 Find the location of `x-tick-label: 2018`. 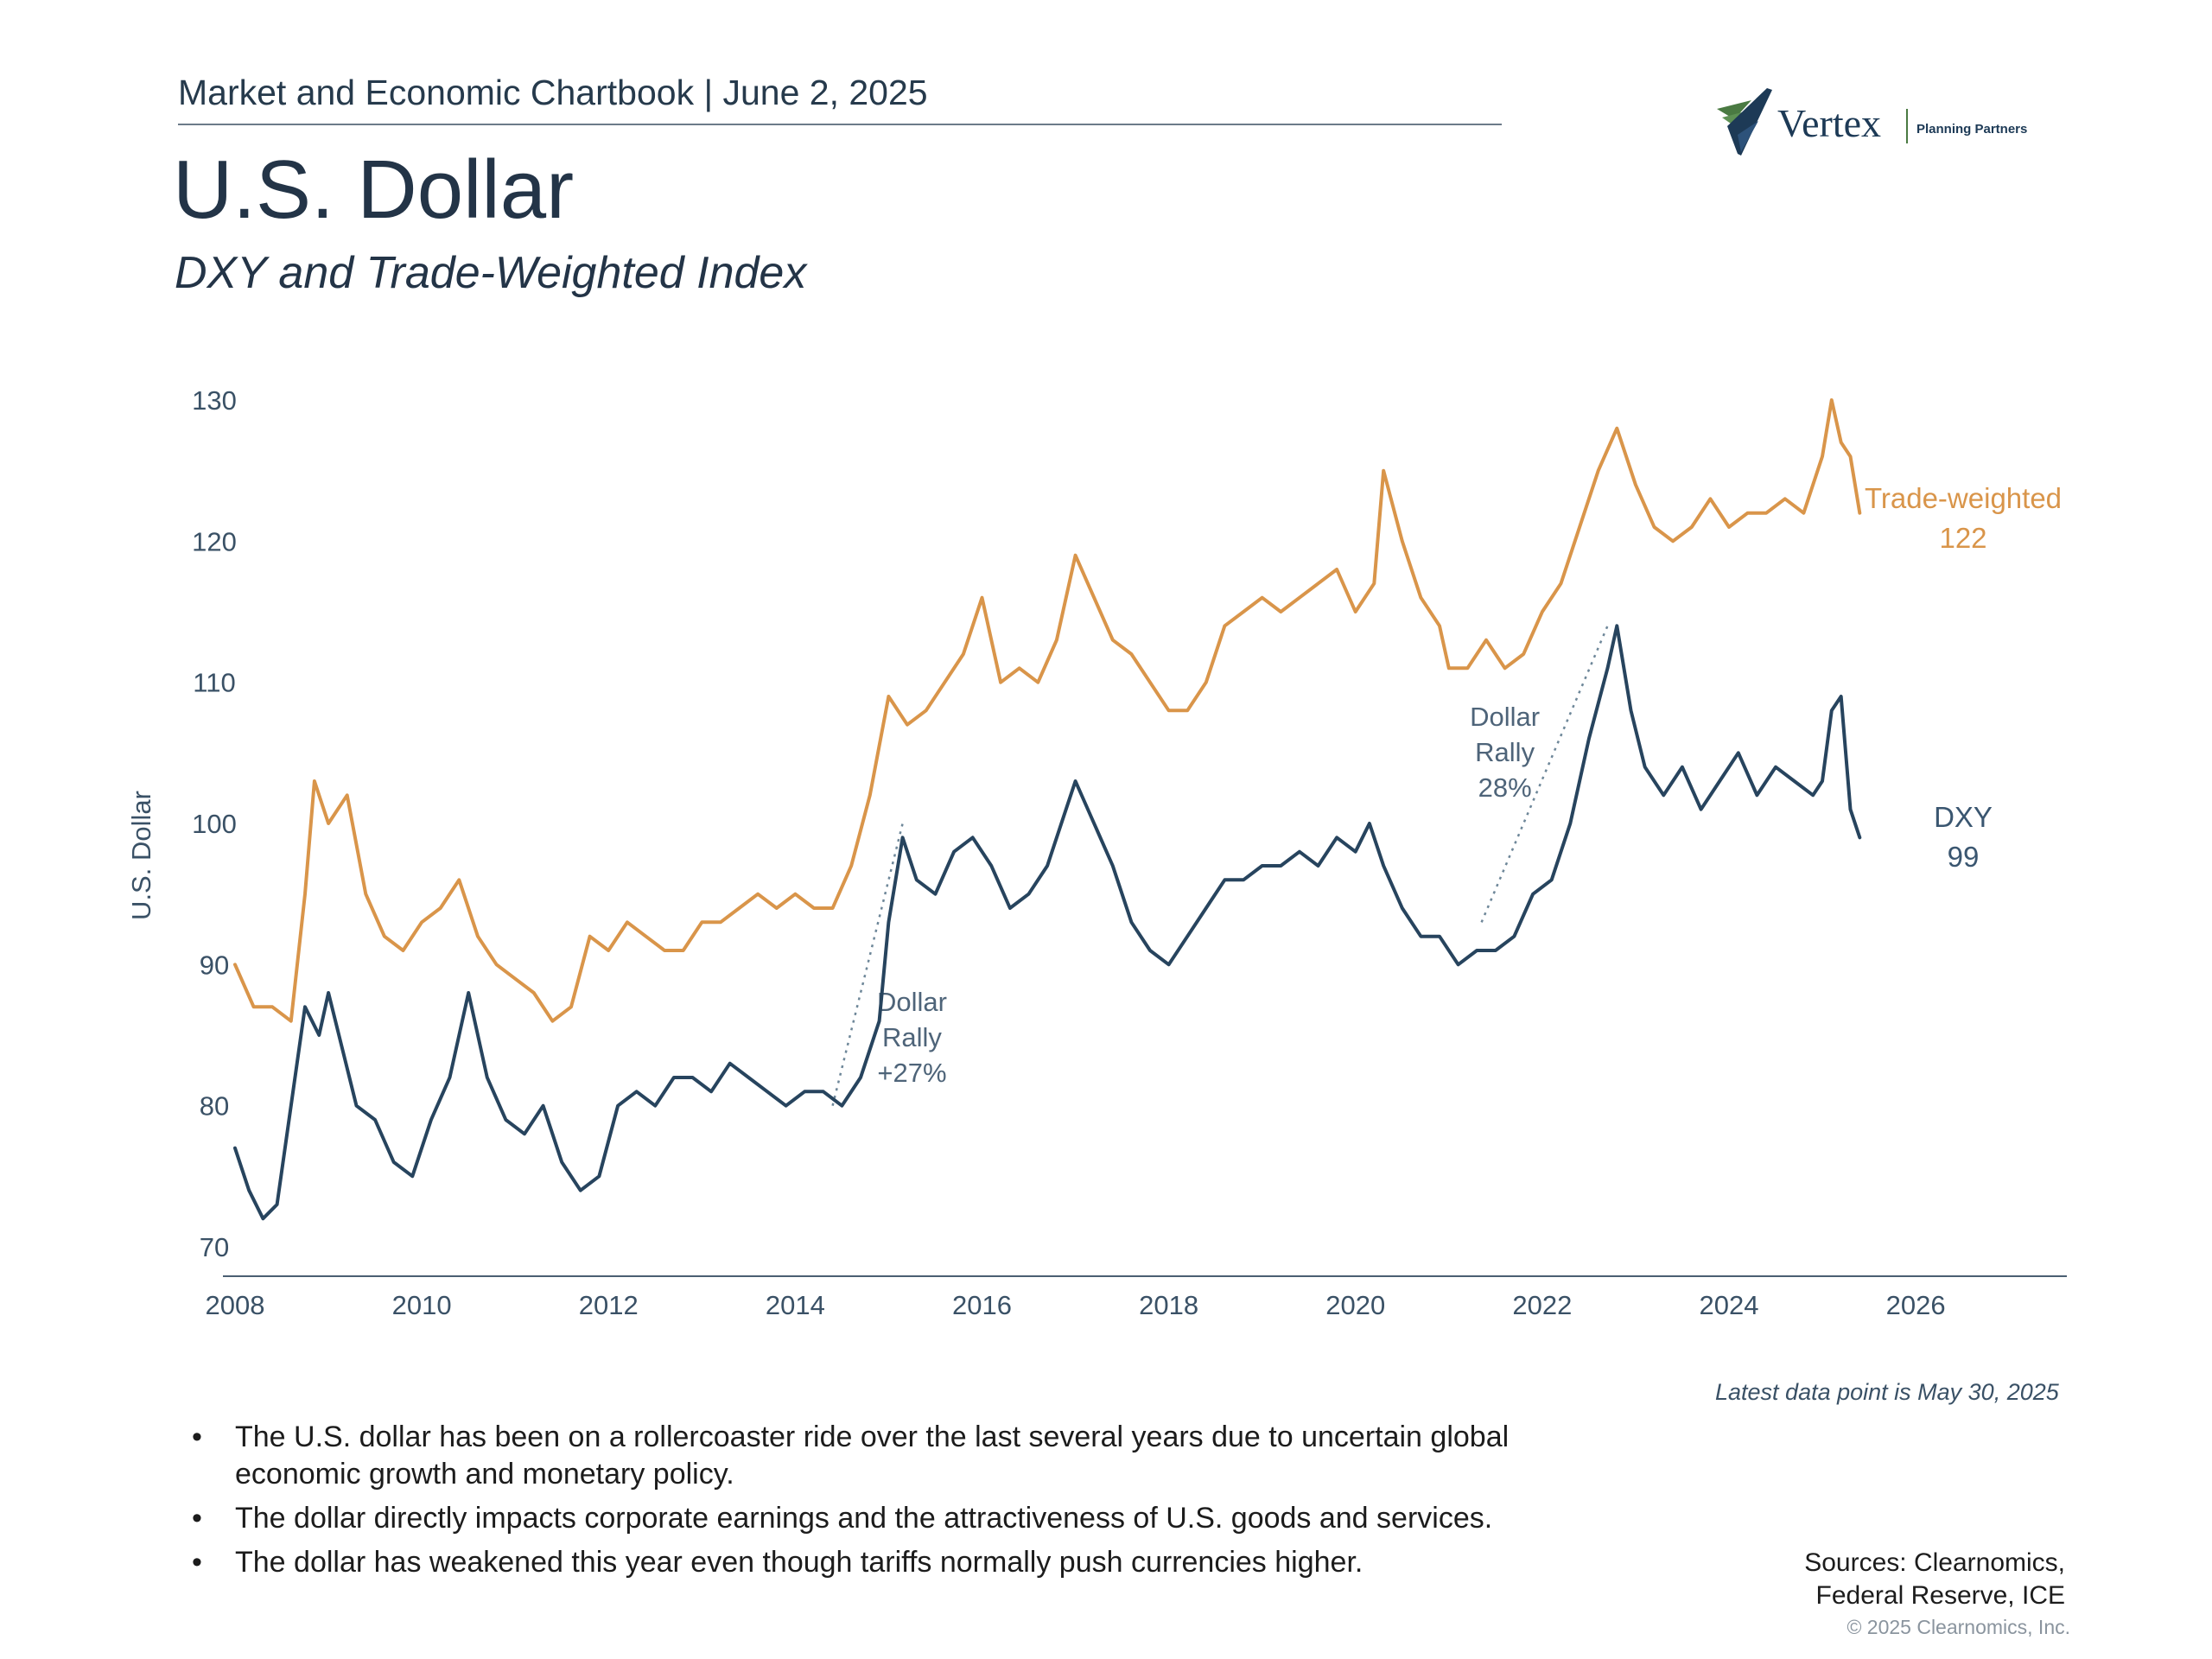

x-tick-label: 2018 is located at coordinates (1168, 1305).